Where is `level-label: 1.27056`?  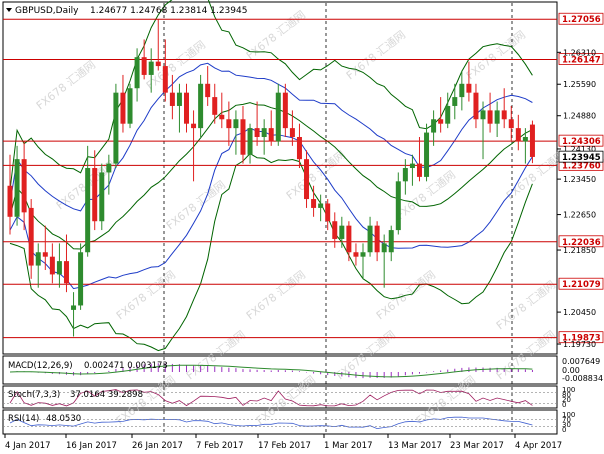 level-label: 1.27056 is located at coordinates (581, 20).